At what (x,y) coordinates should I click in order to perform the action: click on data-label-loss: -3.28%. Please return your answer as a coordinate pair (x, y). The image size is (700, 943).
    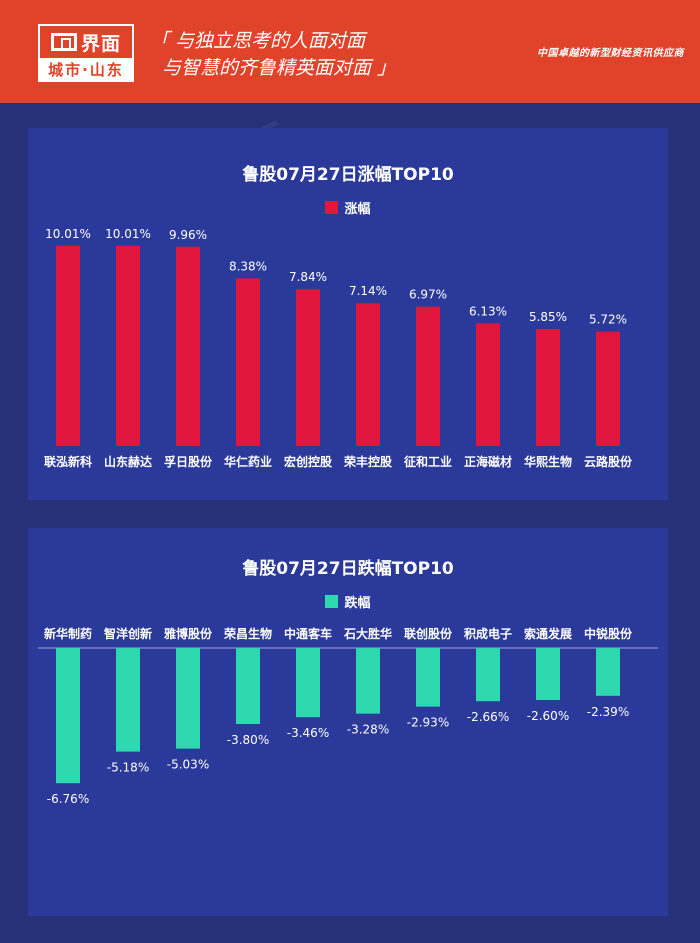
    Looking at the image, I should click on (368, 730).